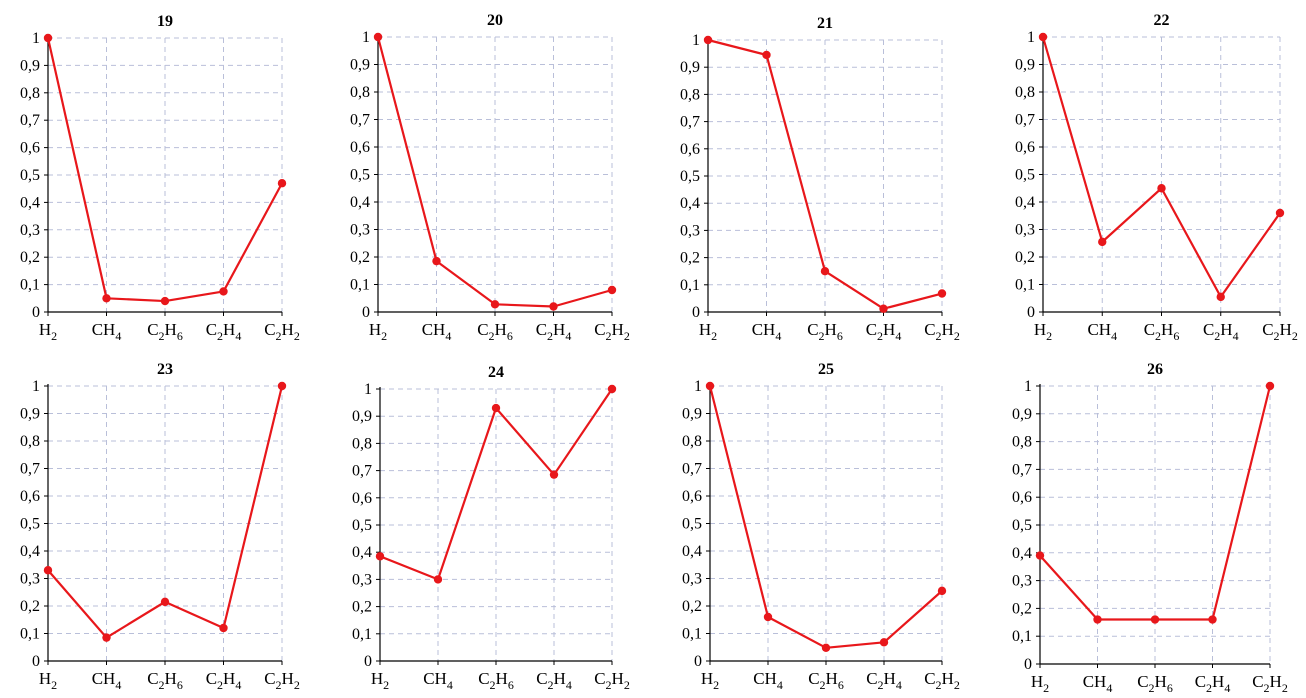 Image resolution: width=1306 pixels, height=698 pixels. Describe the element at coordinates (495, 20) in the screenshot. I see `chart-title: 20` at that location.